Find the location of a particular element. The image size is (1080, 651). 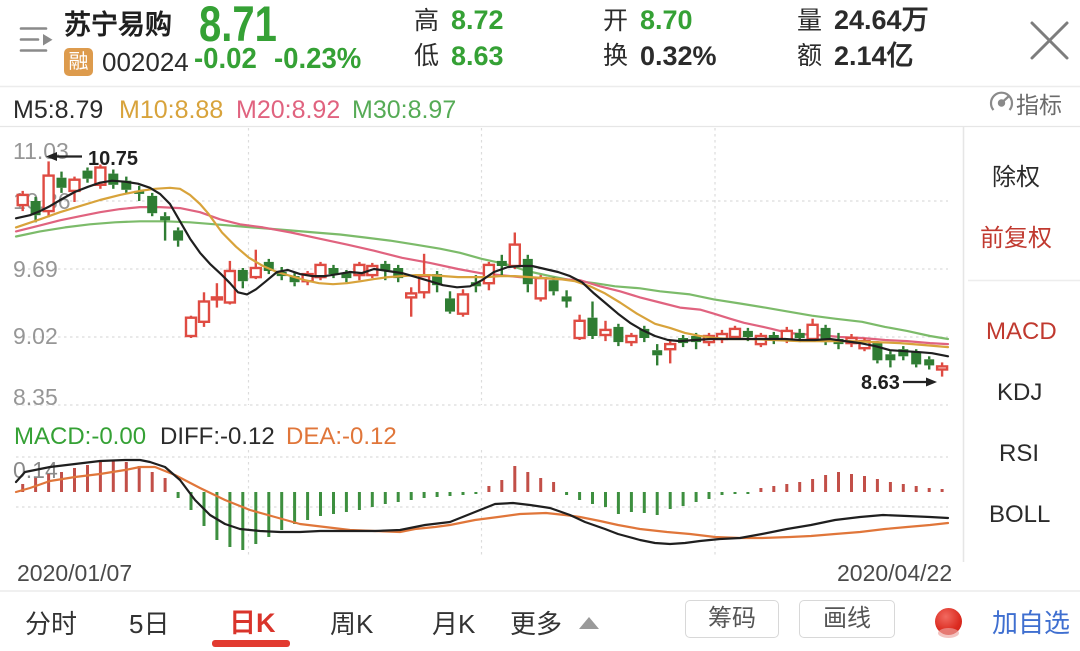

svg-text: 11.03 is located at coordinates (41, 151).